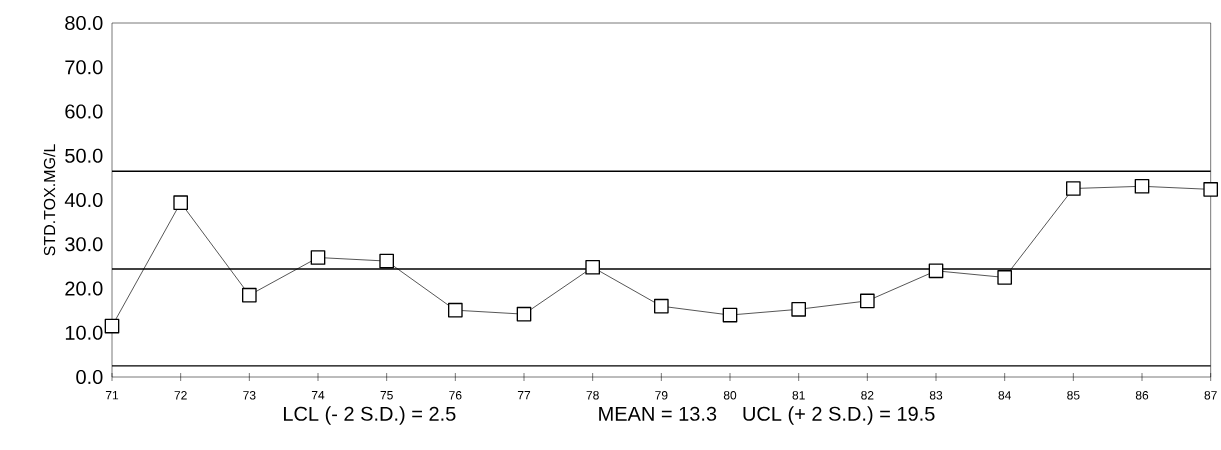 This screenshot has width=1221, height=450. Describe the element at coordinates (455, 395) in the screenshot. I see `x-tick-label: 76` at that location.